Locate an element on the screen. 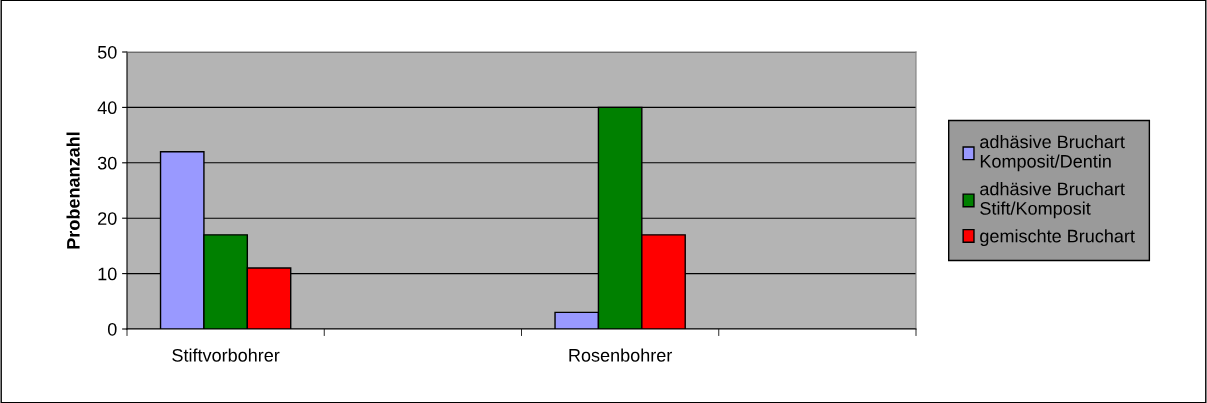  y-axis-title: Probenanzahl is located at coordinates (73, 190).